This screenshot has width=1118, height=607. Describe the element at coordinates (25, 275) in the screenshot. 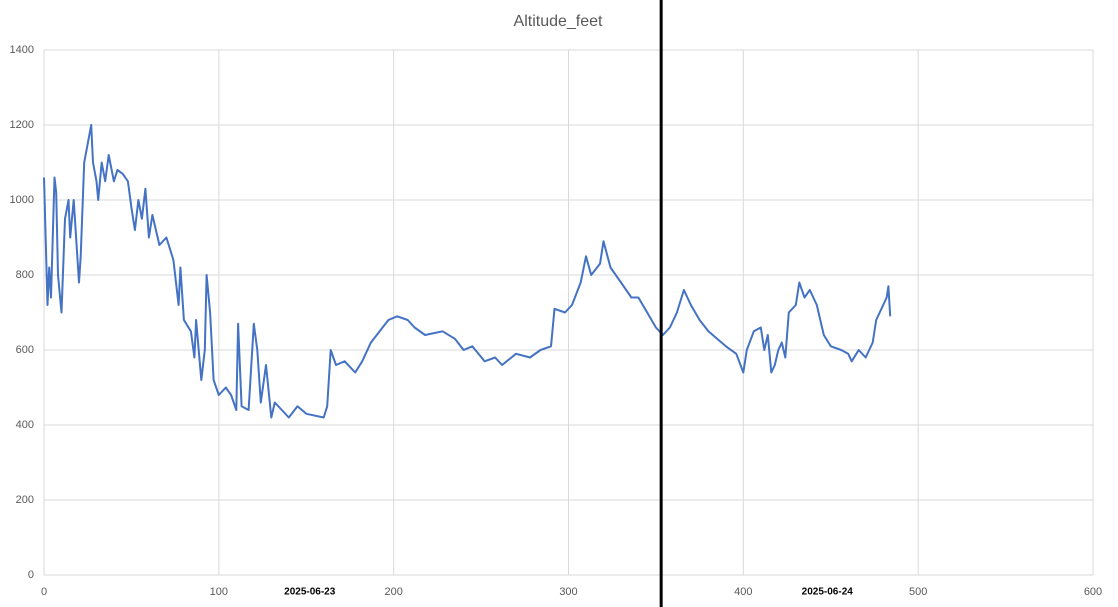

I see `y-tick-label: 800` at that location.